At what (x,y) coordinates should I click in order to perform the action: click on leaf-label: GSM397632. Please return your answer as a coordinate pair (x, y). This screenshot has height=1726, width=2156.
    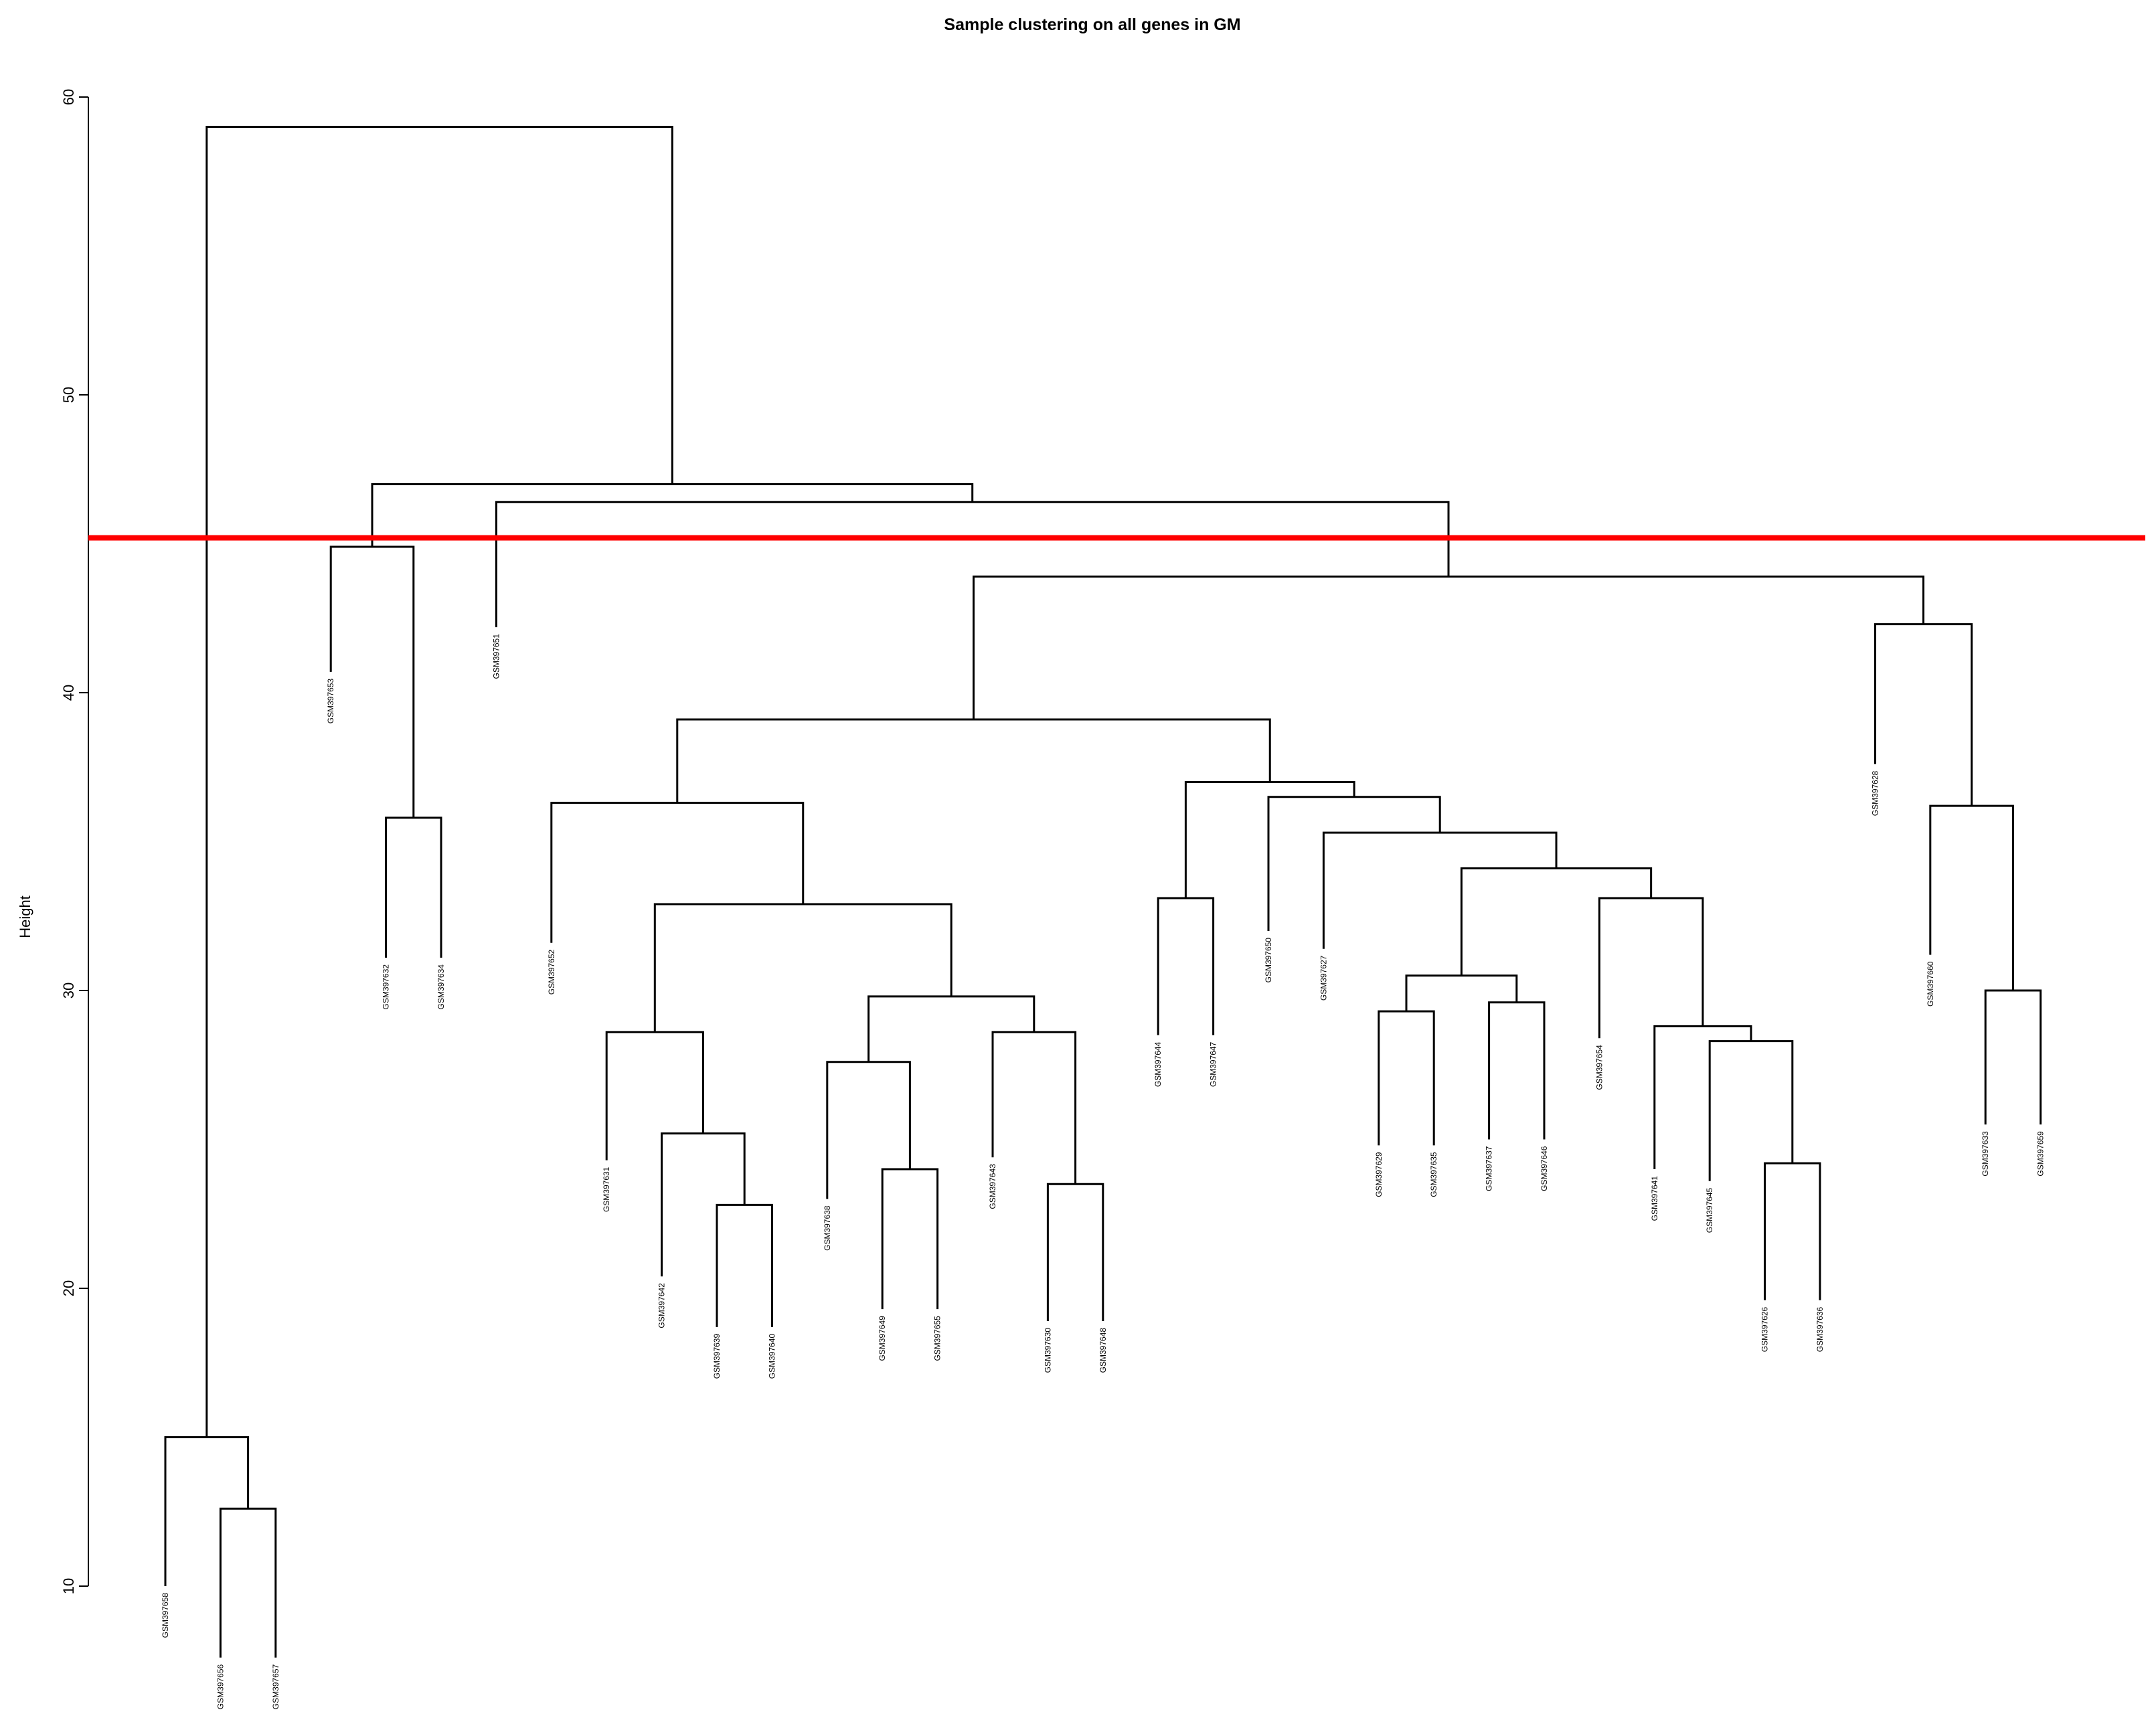
    Looking at the image, I should click on (386, 987).